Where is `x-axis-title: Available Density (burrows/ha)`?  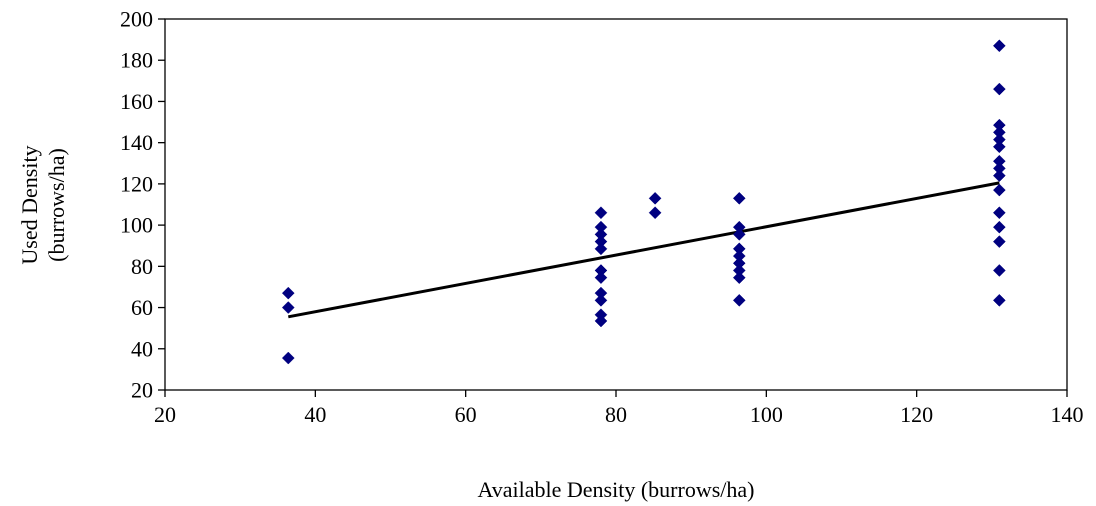 x-axis-title: Available Density (burrows/ha) is located at coordinates (616, 489).